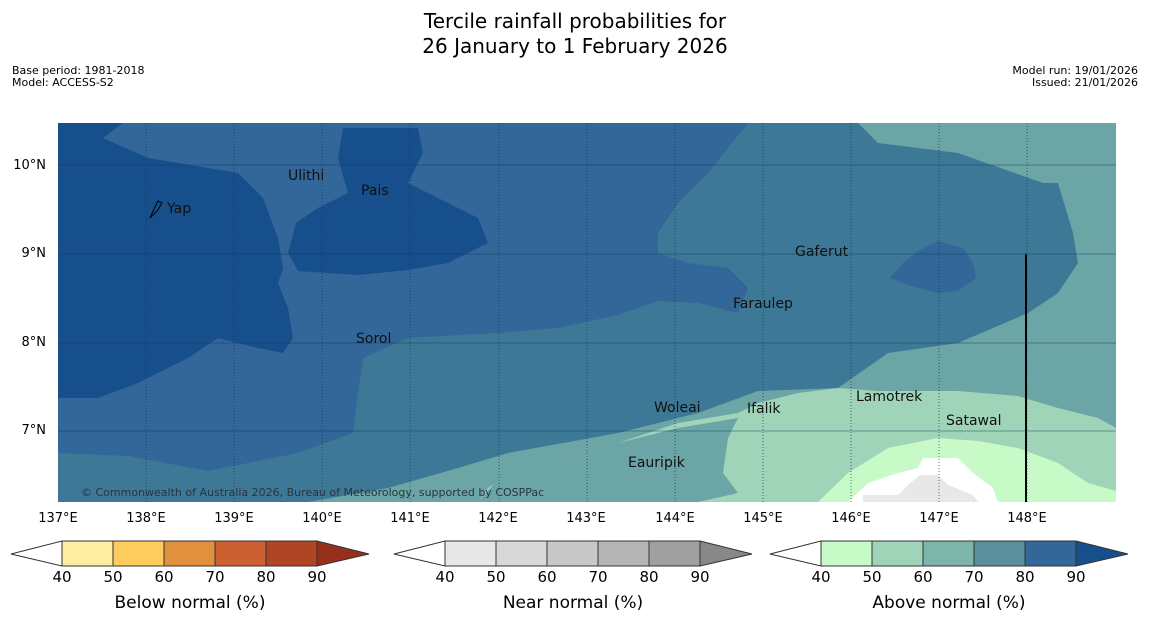  I want to click on above-normal-tick-80: 80, so click(1025, 577).